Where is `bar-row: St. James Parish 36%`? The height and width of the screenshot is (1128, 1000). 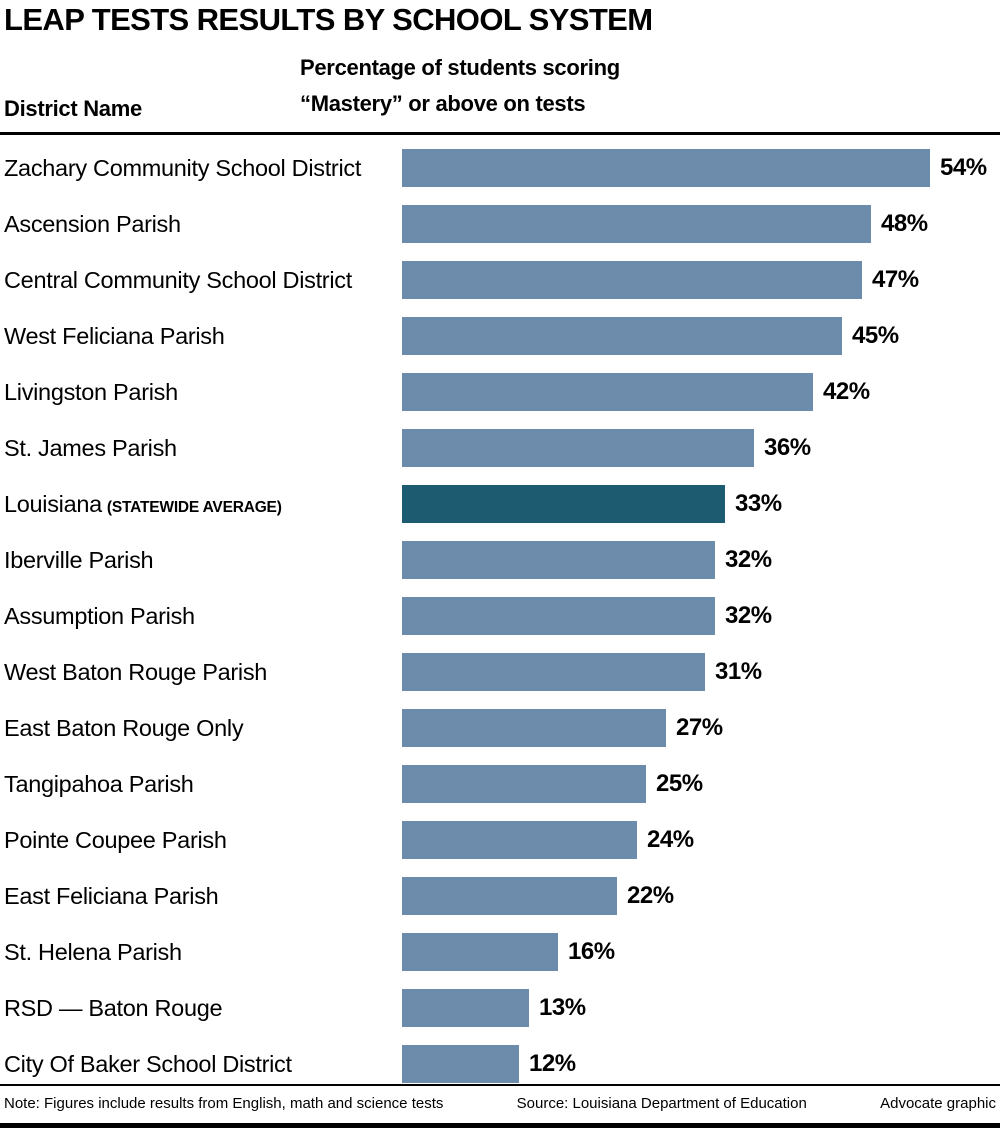 bar-row: St. James Parish 36% is located at coordinates (500, 448).